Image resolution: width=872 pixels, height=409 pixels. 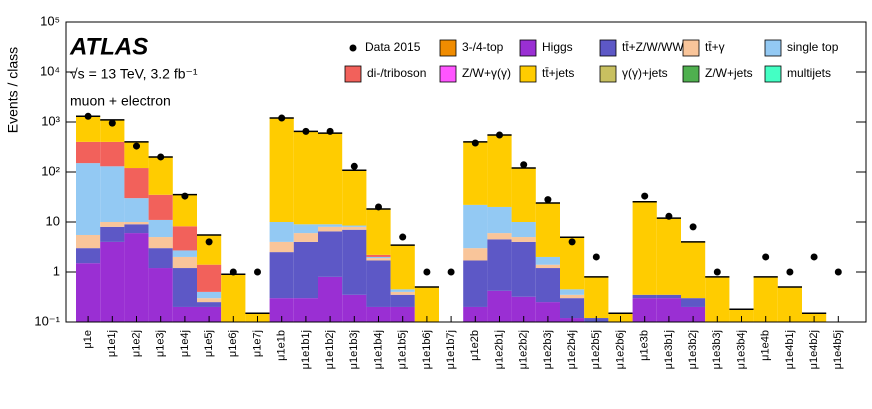 What do you see at coordinates (558, 73) in the screenshot?
I see `legend-label: tt̄+jets` at bounding box center [558, 73].